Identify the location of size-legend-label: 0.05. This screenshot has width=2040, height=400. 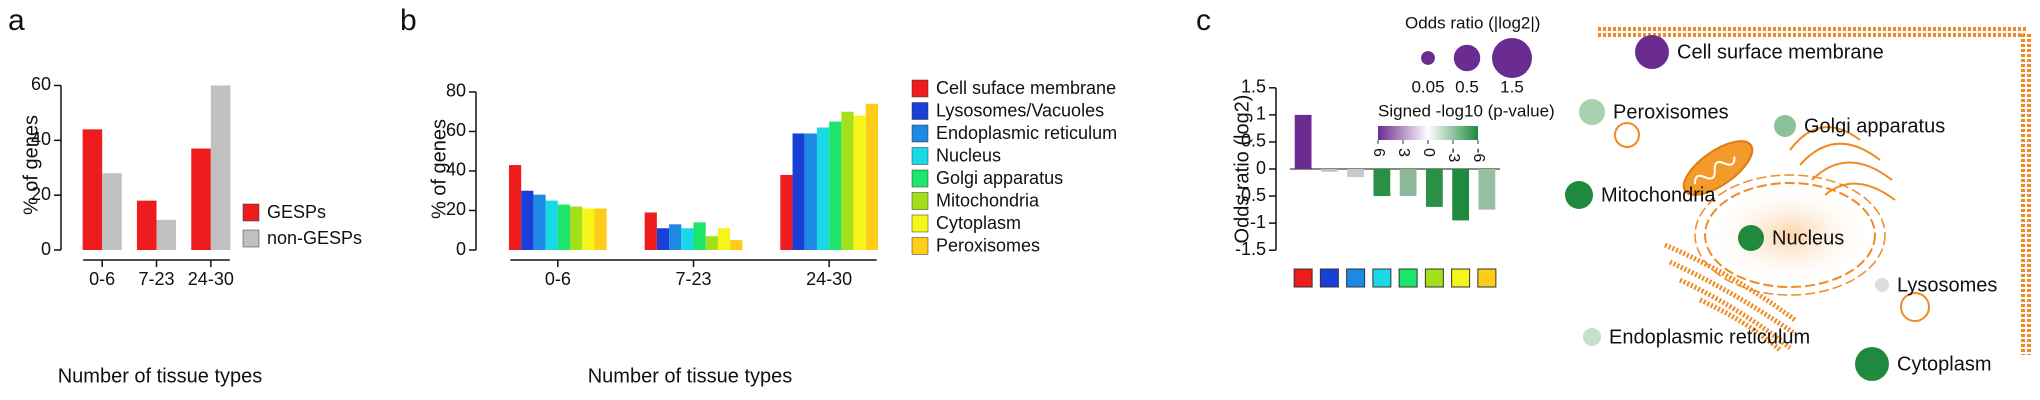
(1427, 86).